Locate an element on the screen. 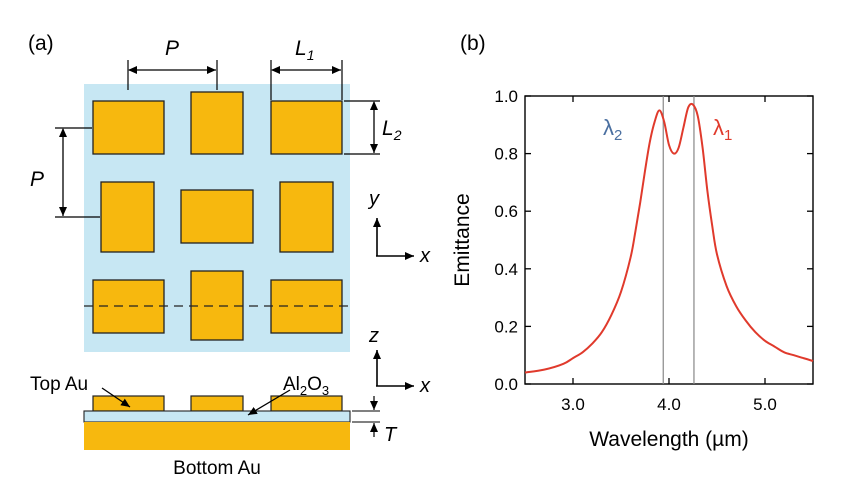 This screenshot has width=847, height=504. L1-label: L1 is located at coordinates (304, 50).